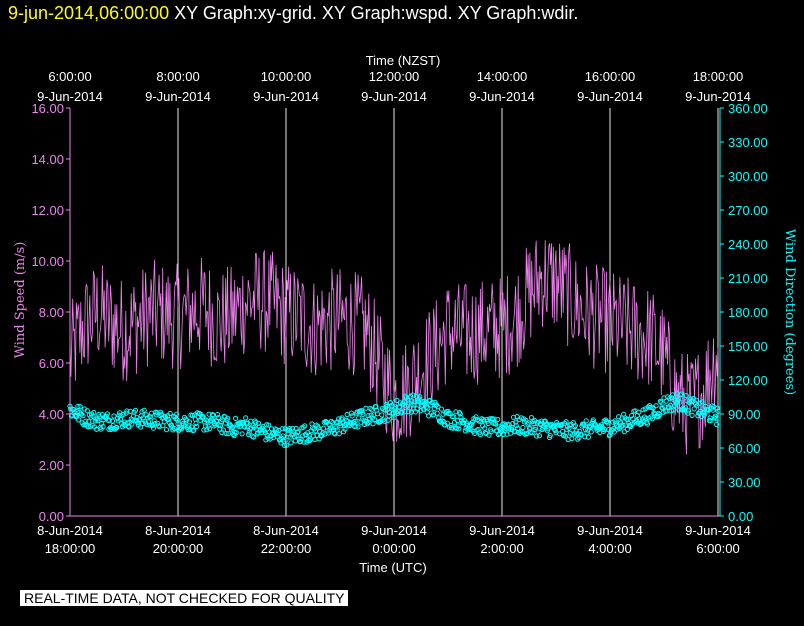 This screenshot has width=804, height=626. Describe the element at coordinates (70, 548) in the screenshot. I see `bottom-tick-time: 18:00:00` at that location.